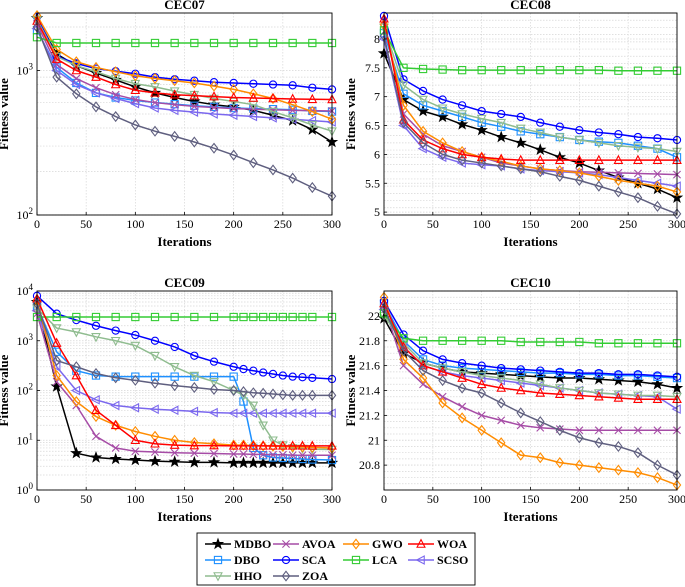 This screenshot has width=685, height=587. Describe the element at coordinates (233, 576) in the screenshot. I see `legend-entry-hho: HHO` at that location.